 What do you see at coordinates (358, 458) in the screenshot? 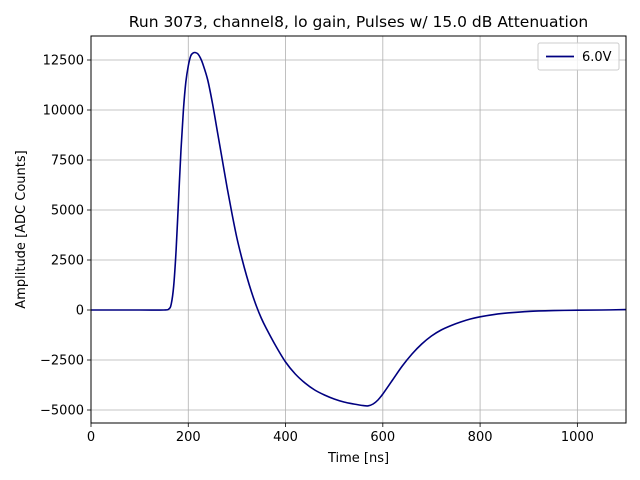
I see `x-axis-label: Time [ns]` at bounding box center [358, 458].